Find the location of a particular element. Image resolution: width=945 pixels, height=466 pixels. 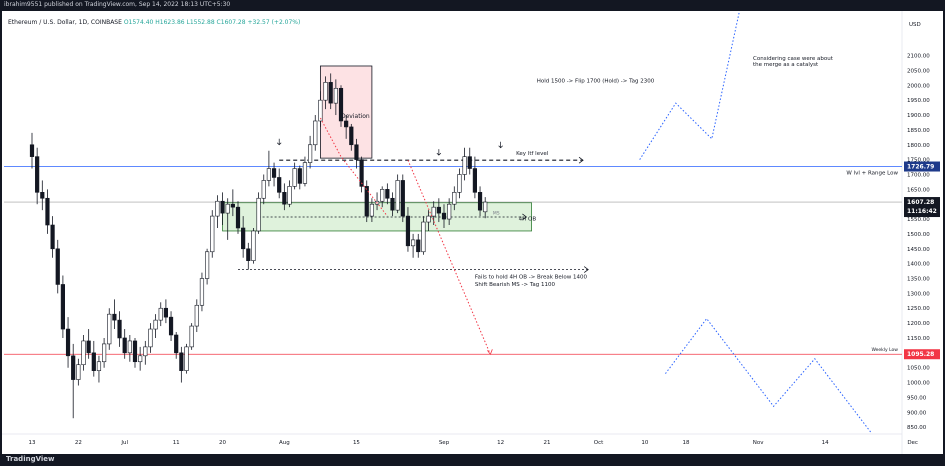

fail-label-line2: Shift Bearish MS -> Tag 1100 is located at coordinates (515, 285).